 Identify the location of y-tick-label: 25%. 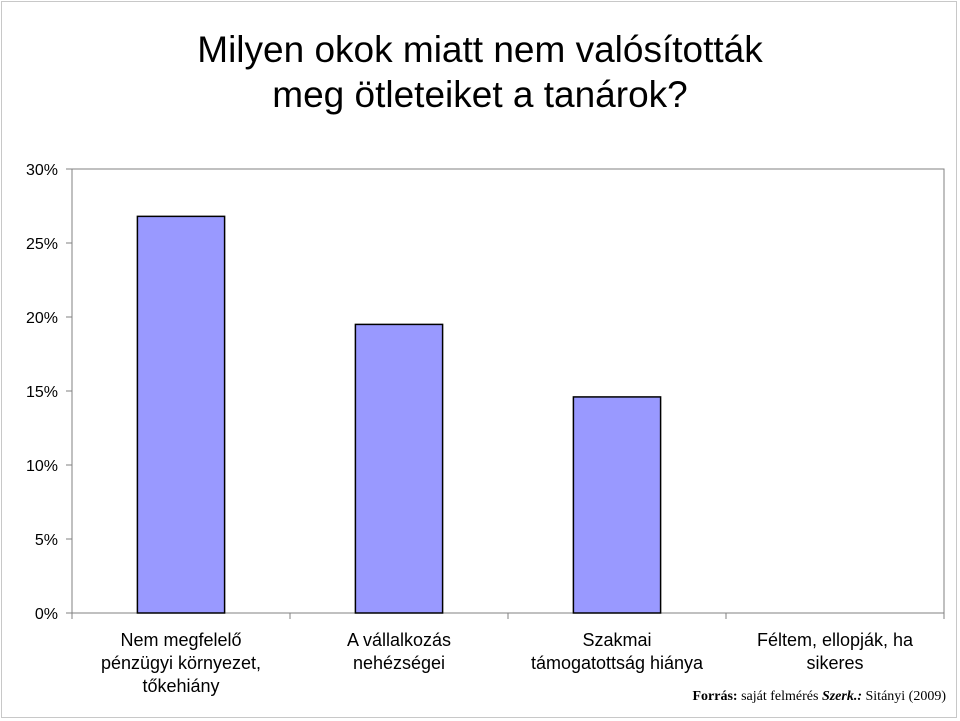
(42, 244).